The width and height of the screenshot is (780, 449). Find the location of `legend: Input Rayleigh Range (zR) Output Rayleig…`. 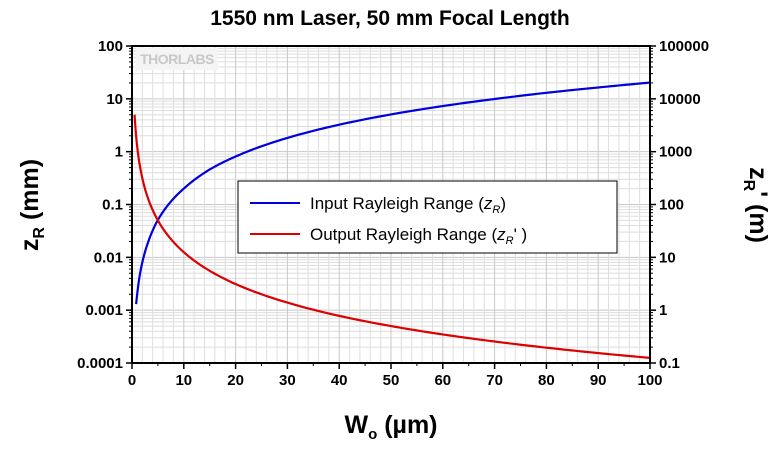

legend: Input Rayleigh Range (zR) Output Rayleig… is located at coordinates (427, 217).